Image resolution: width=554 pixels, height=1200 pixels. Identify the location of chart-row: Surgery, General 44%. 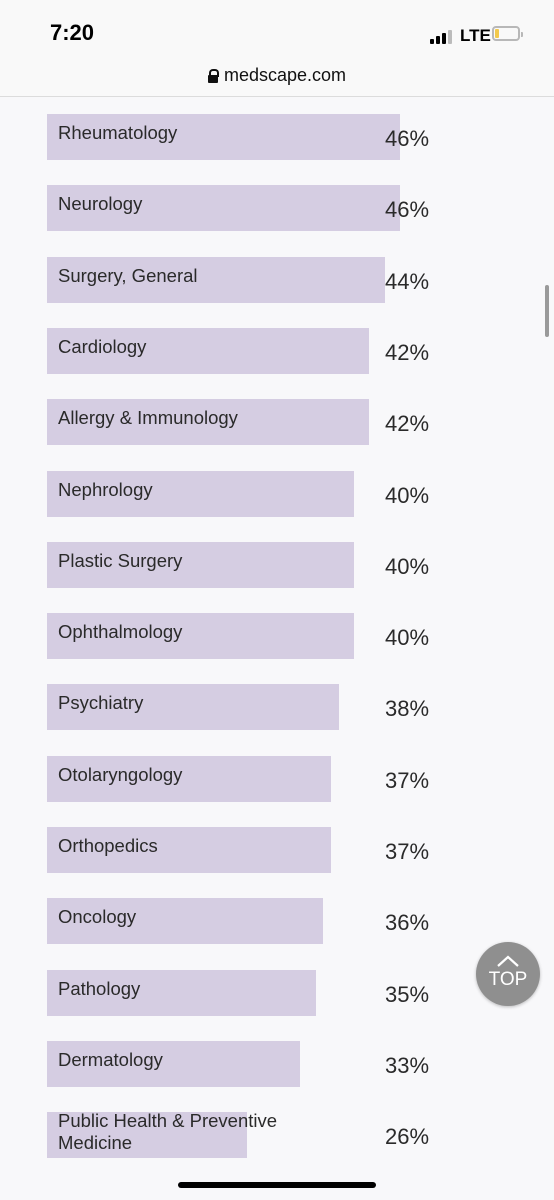
(277, 280).